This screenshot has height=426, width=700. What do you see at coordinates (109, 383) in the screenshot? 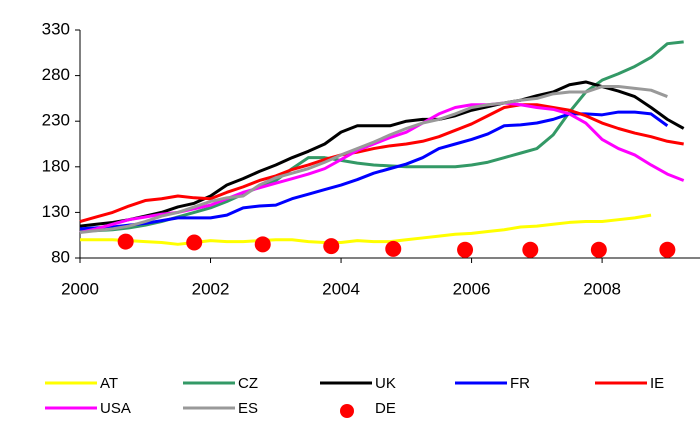
I see `legend-label: AT` at bounding box center [109, 383].